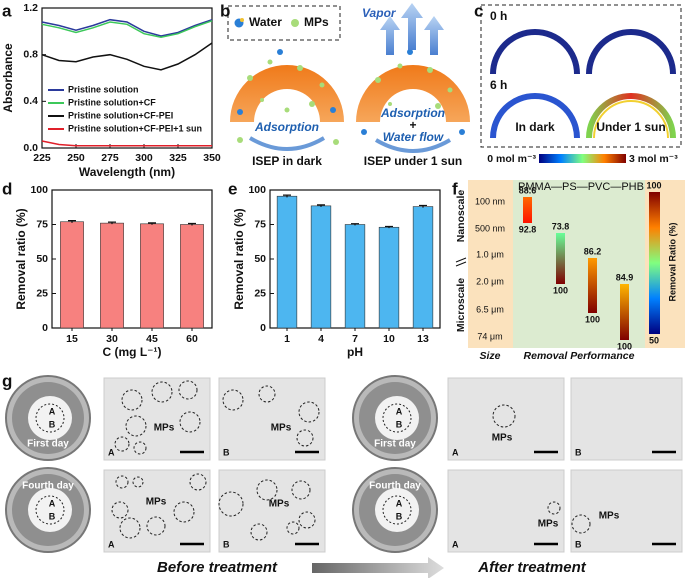 Image resolution: width=685 pixels, height=578 pixels. I want to click on size-label: 1.0 μm, so click(490, 254).